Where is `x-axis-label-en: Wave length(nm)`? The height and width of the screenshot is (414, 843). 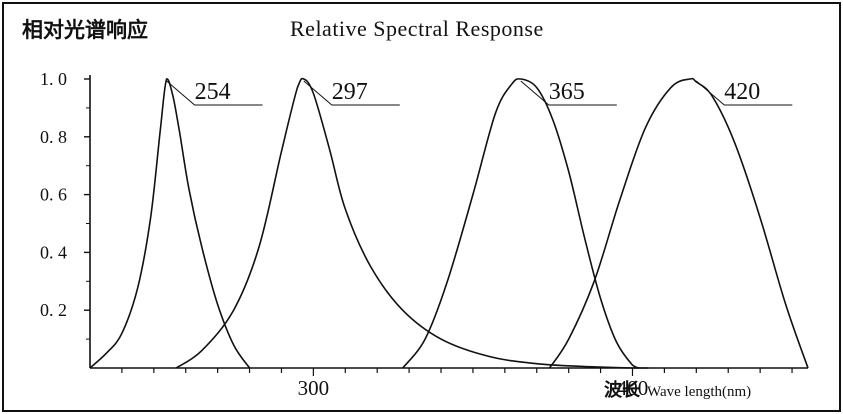 x-axis-label-en: Wave length(nm) is located at coordinates (699, 392).